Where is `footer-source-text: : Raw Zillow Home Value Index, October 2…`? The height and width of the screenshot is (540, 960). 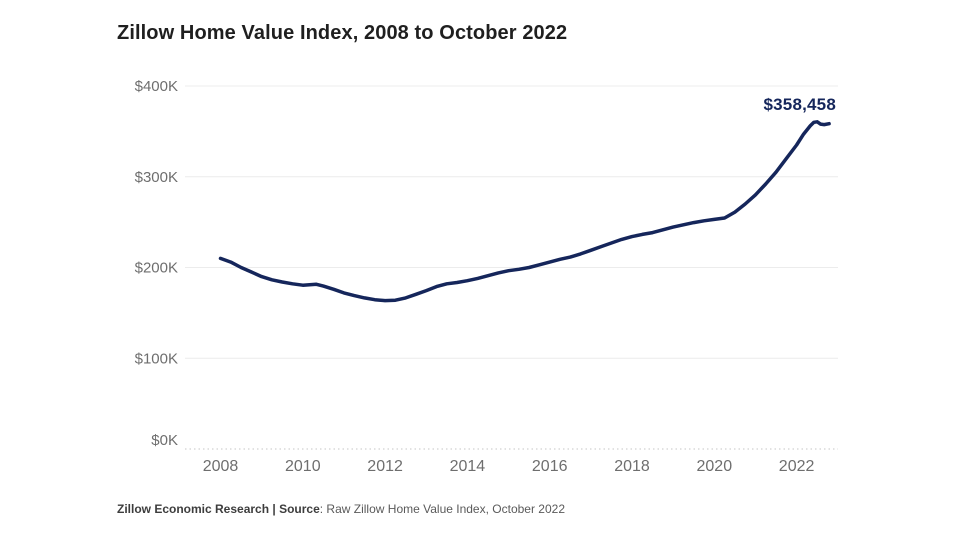
footer-source-text: : Raw Zillow Home Value Index, October 2… is located at coordinates (442, 509).